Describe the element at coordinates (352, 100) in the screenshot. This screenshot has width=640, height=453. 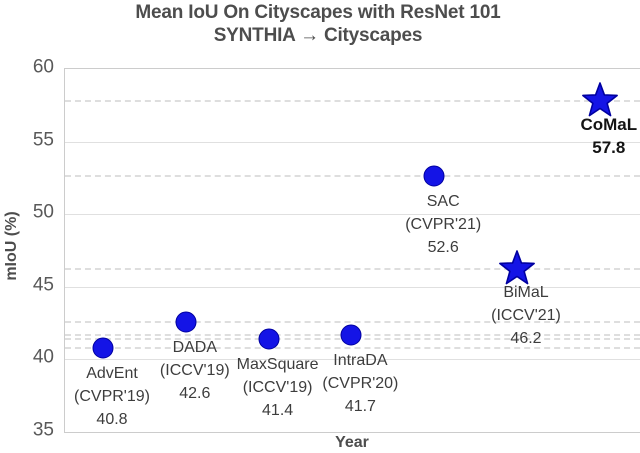
I see `value-guide-comal` at that location.